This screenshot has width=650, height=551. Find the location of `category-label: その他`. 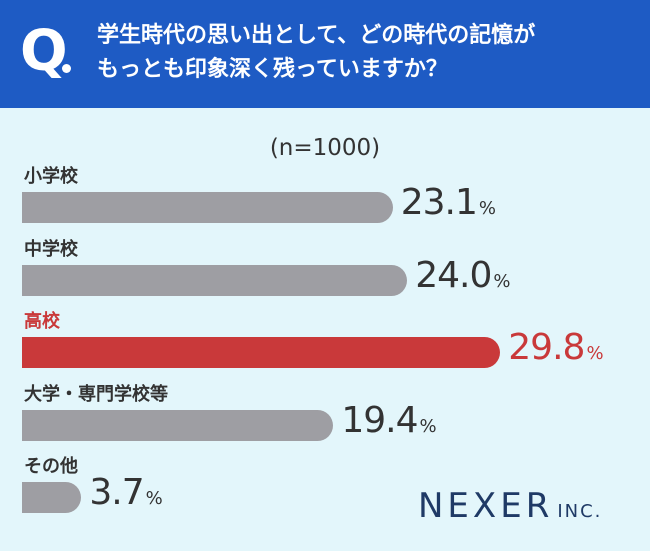

category-label: その他 is located at coordinates (51, 466).